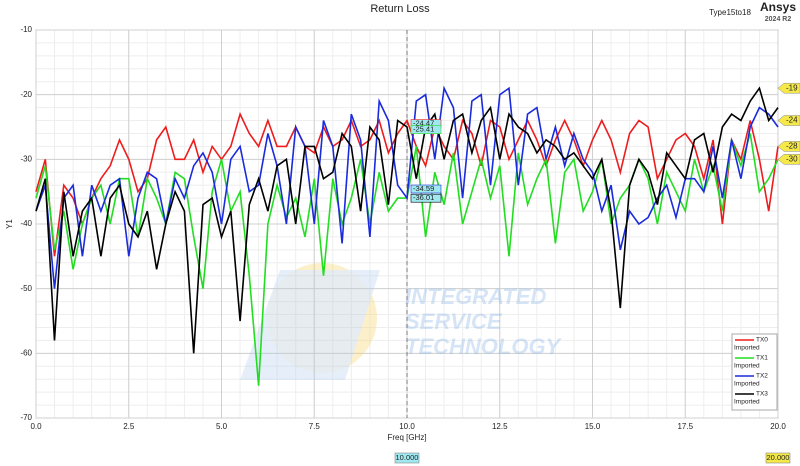 The image size is (800, 466). I want to click on brand: Ansys, so click(778, 7).